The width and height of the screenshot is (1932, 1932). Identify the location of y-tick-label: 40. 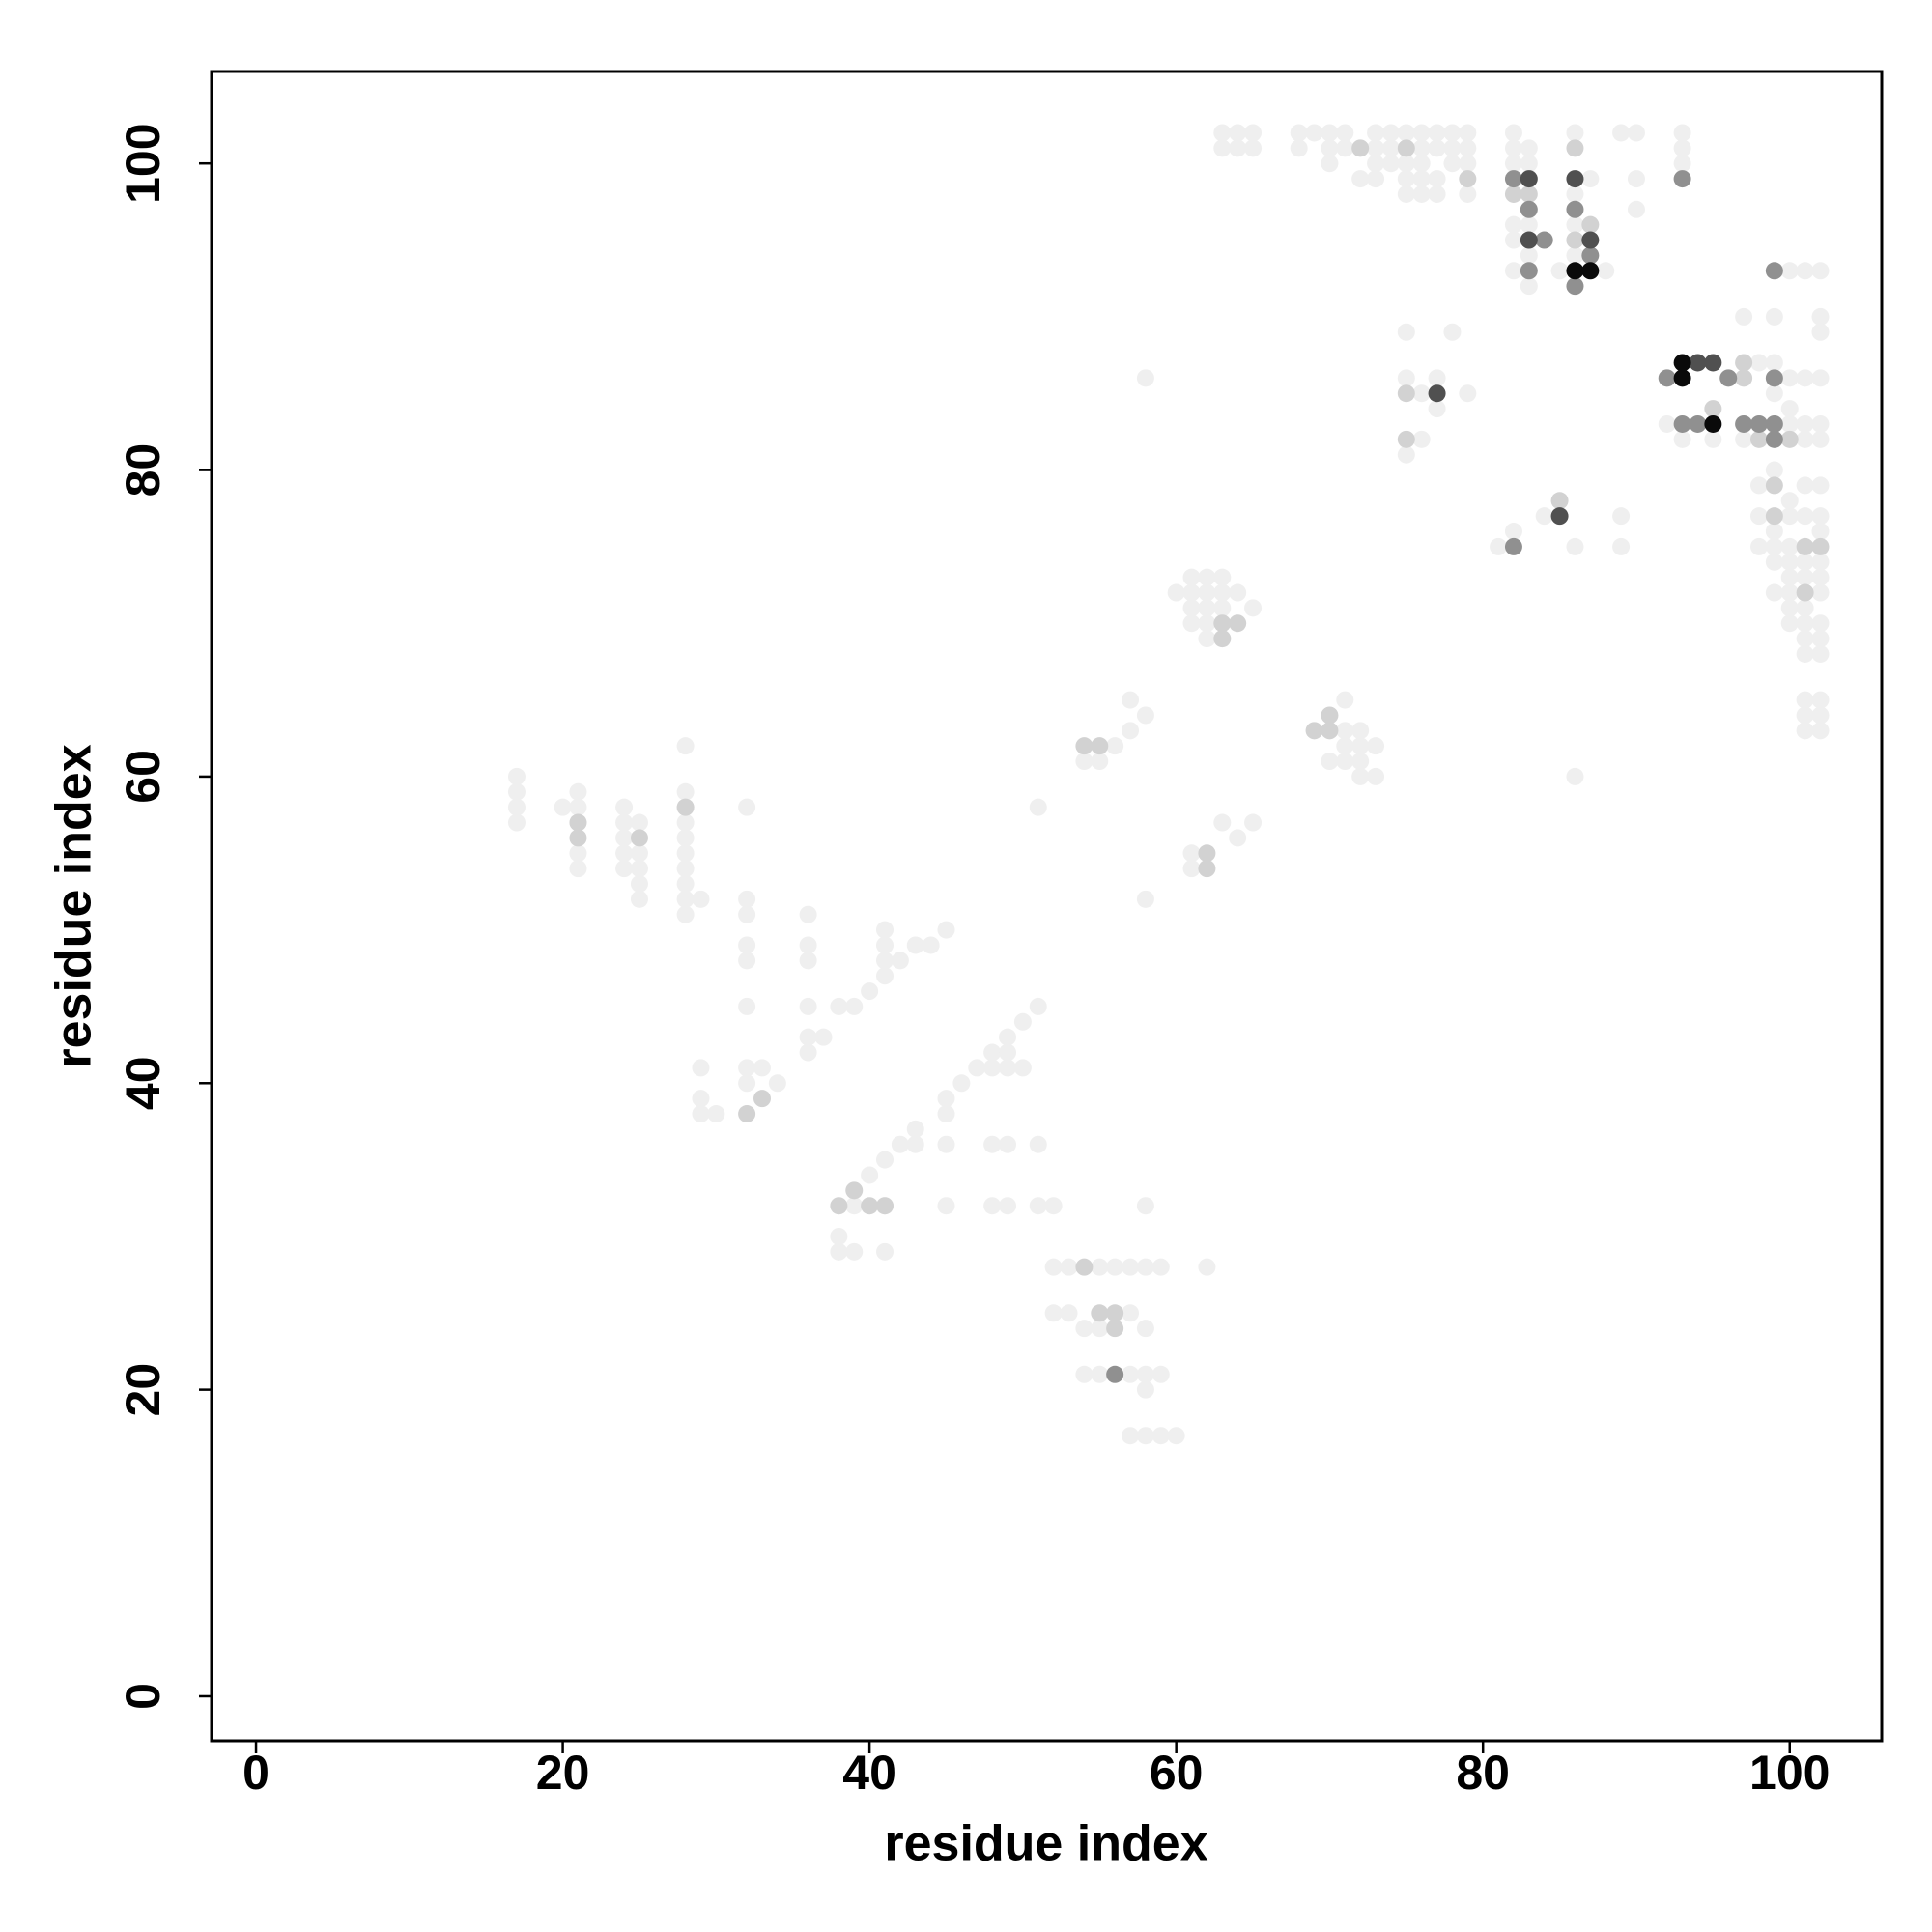
(143, 1083).